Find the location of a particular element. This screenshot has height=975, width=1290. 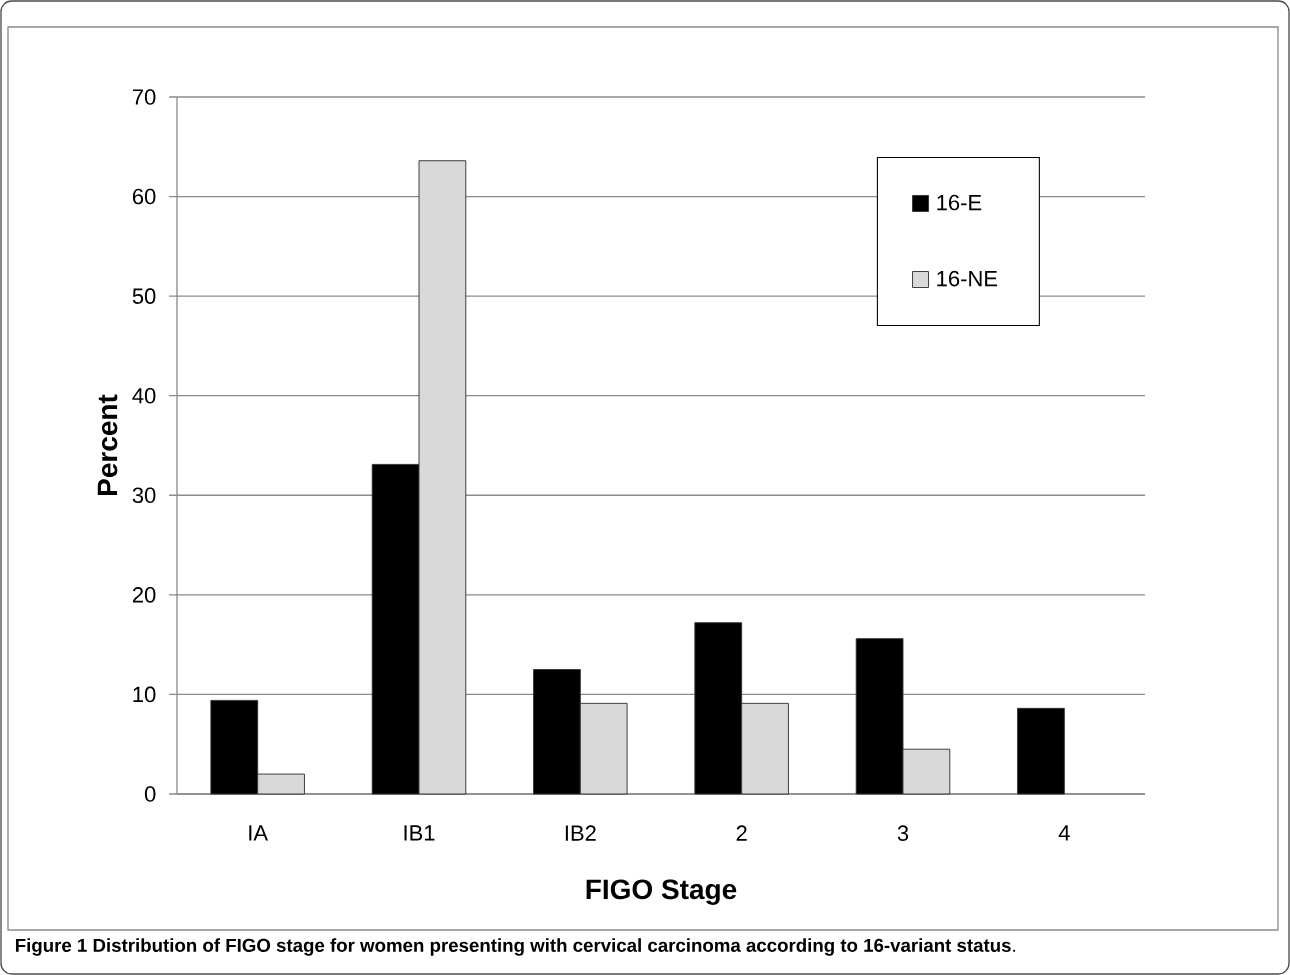

y-tick-label: 70 is located at coordinates (144, 97).